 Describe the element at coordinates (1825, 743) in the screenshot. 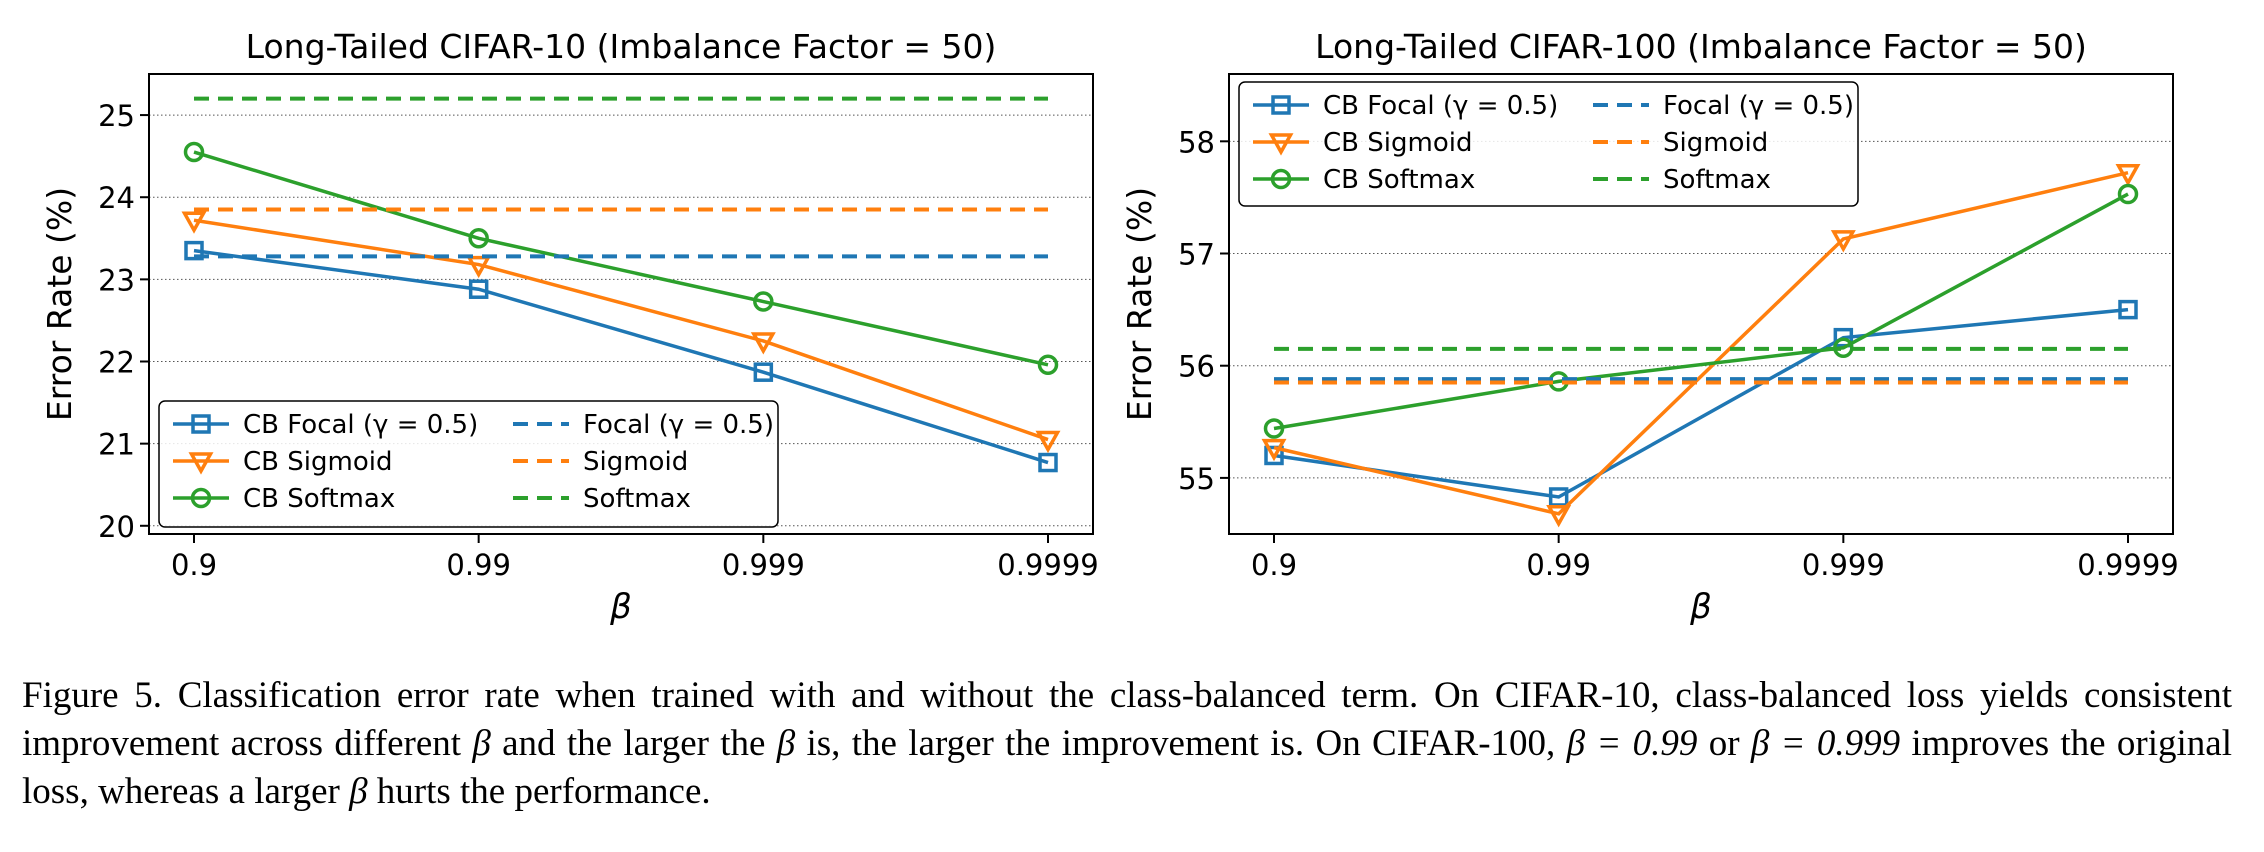

I see `caption-equation-2: β = 0.999` at that location.